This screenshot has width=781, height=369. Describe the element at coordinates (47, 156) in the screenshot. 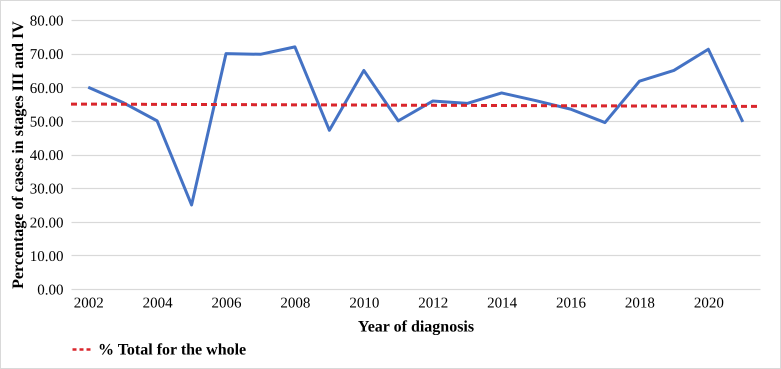

I see `y-tick-label: 40.00` at that location.